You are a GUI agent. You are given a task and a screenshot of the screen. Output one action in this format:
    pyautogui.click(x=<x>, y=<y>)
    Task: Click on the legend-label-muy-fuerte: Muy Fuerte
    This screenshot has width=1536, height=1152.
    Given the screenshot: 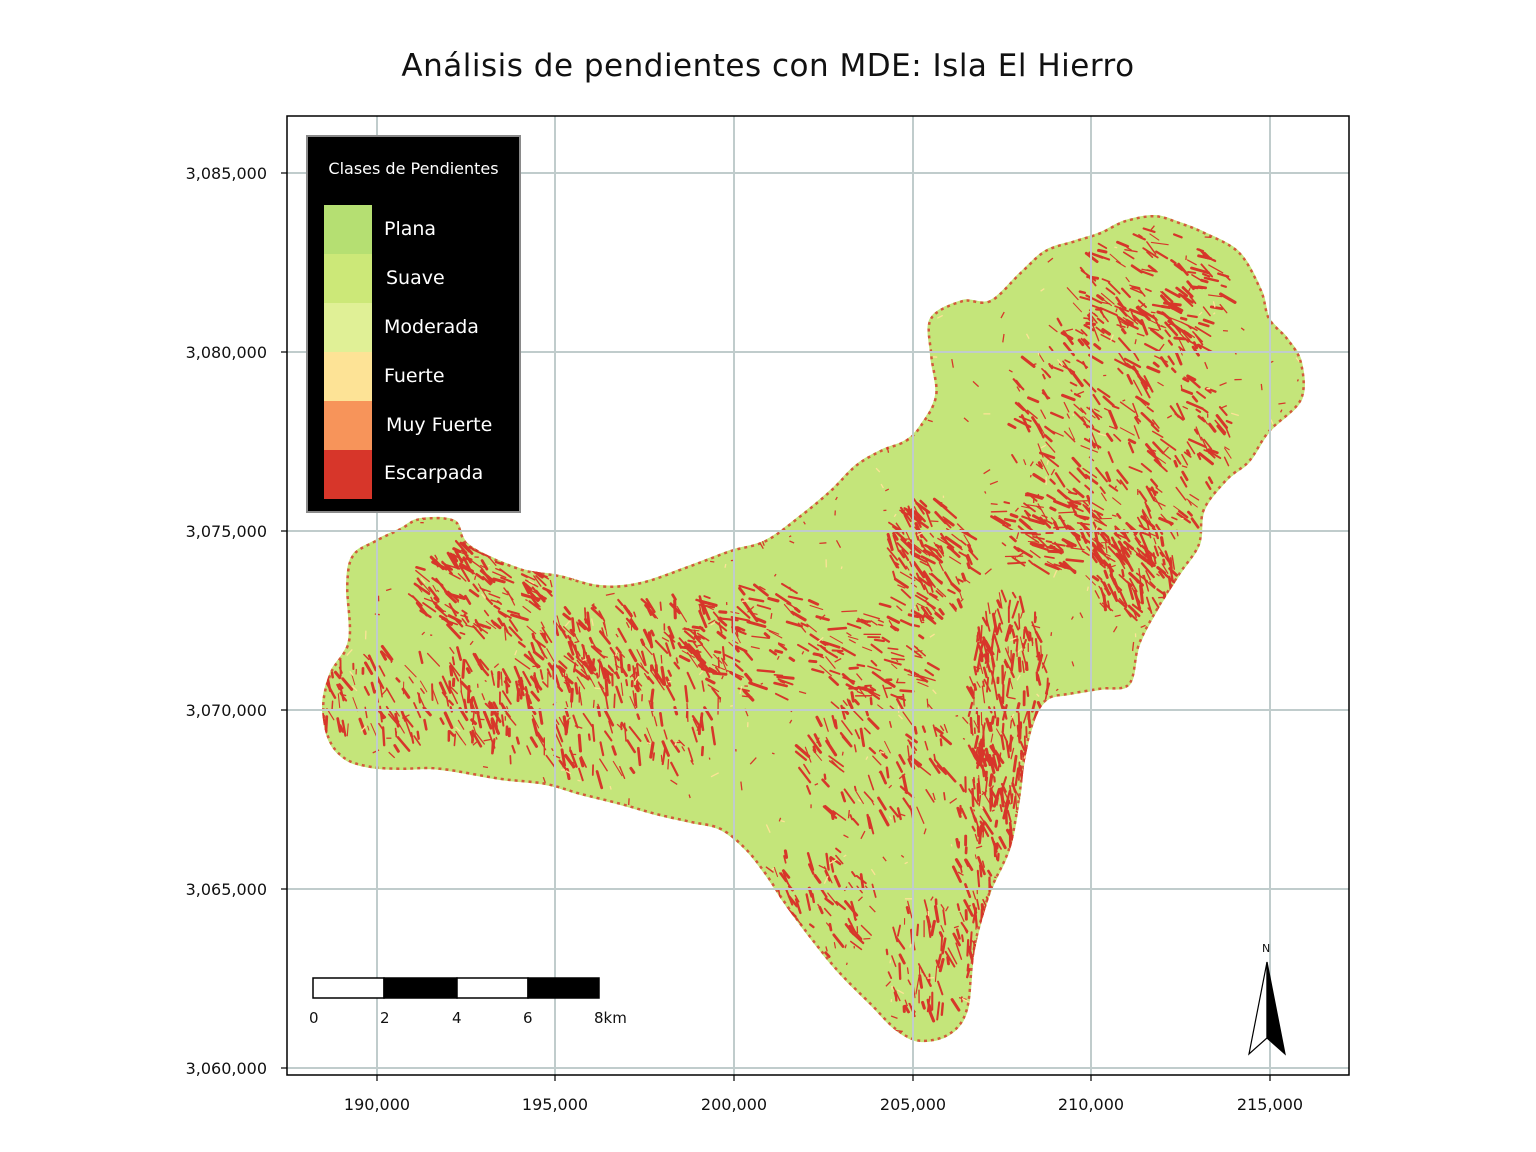 What is the action you would take?
    pyautogui.click(x=439, y=425)
    